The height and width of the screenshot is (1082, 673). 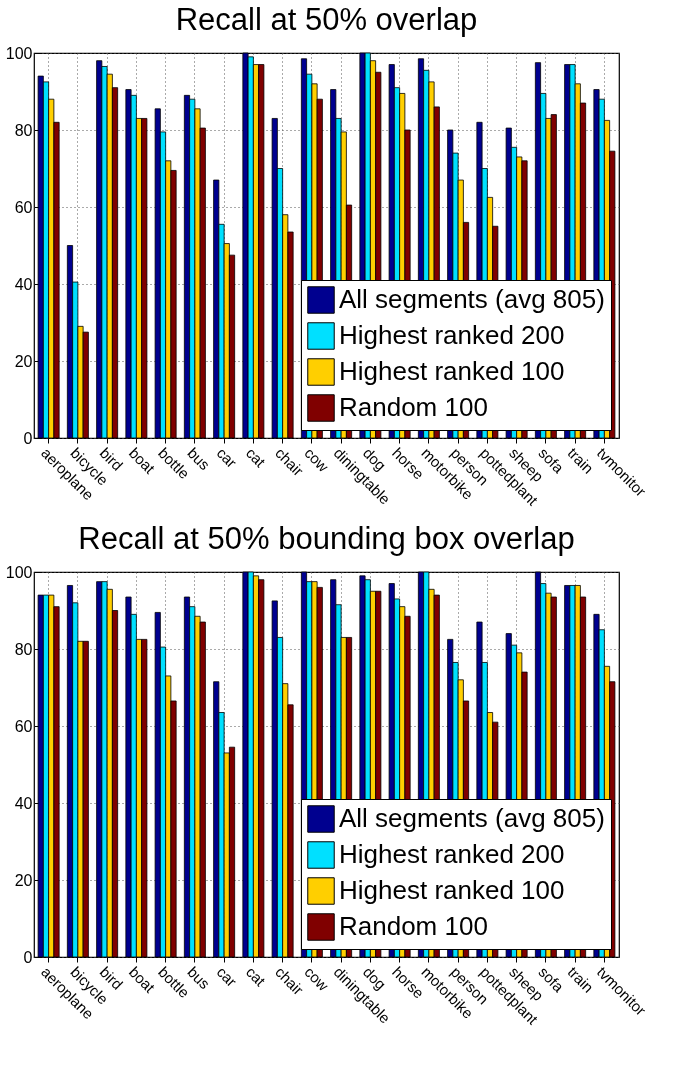 I want to click on chart-title: Recall at 50% overlap, so click(x=326, y=19).